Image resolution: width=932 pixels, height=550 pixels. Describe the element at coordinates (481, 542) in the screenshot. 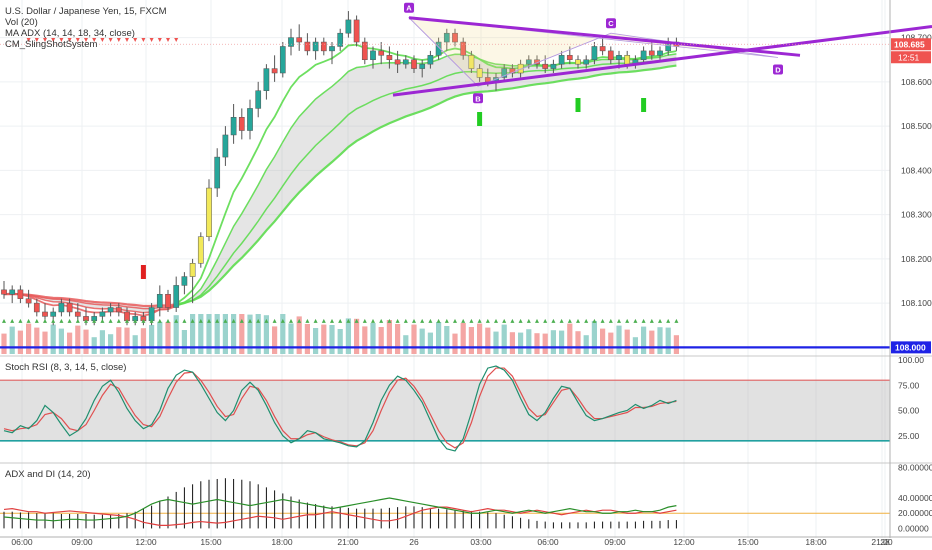

I see `time-tick-label: 03:00` at that location.